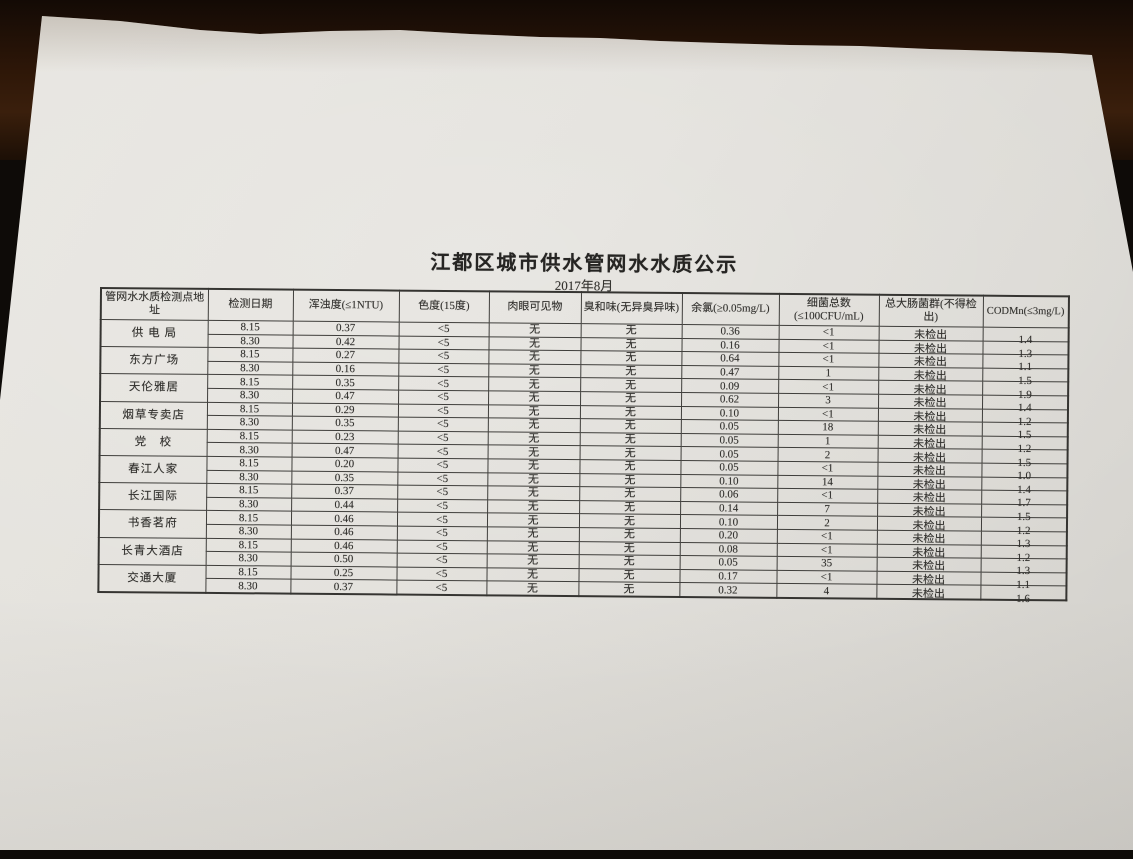  I want to click on table-row: 交通大厦 8.15 0.25 <5 无无 0.17 <1 未检出 1.1, so click(582, 578).